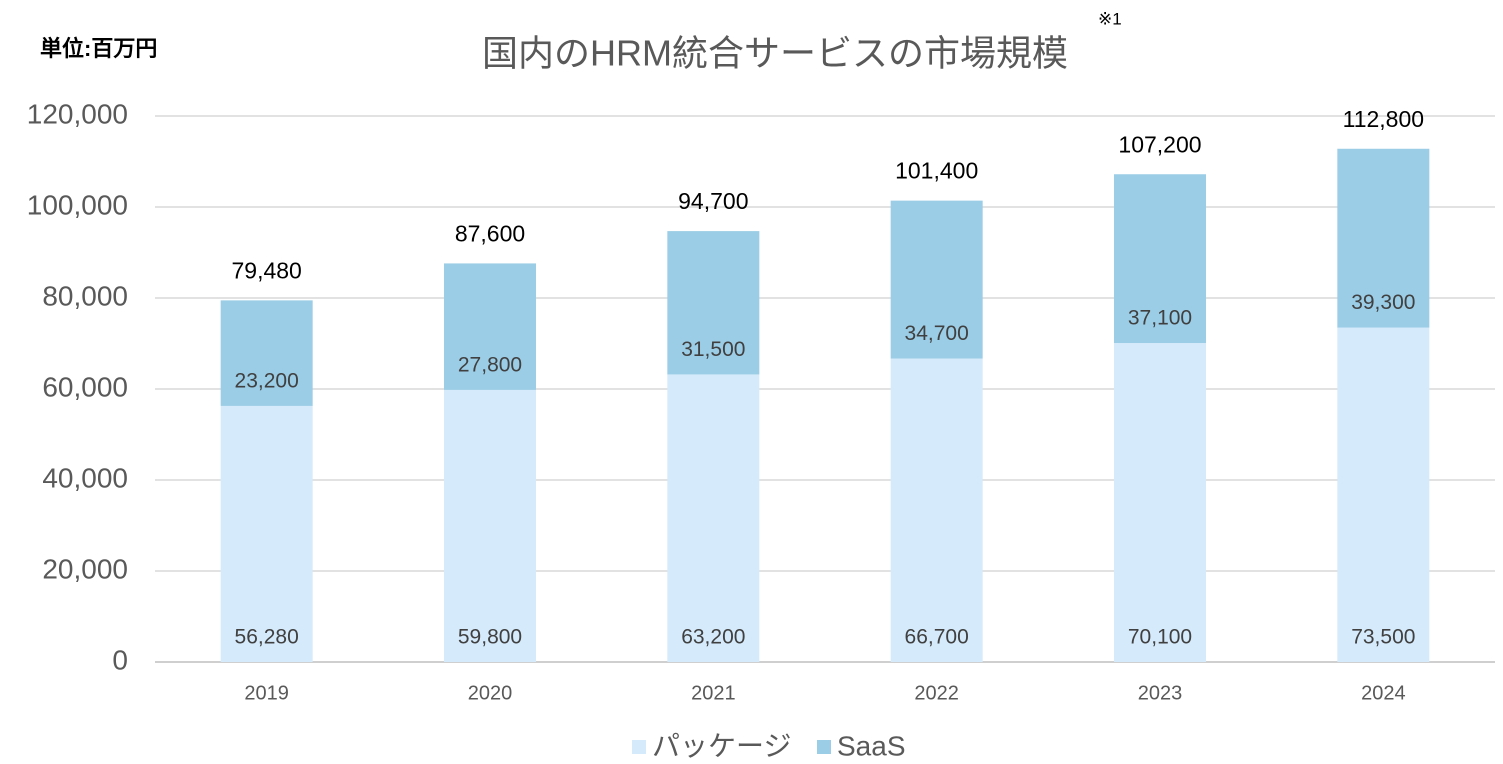 This screenshot has height=764, width=1503. I want to click on value-label: 66,700, so click(937, 637).